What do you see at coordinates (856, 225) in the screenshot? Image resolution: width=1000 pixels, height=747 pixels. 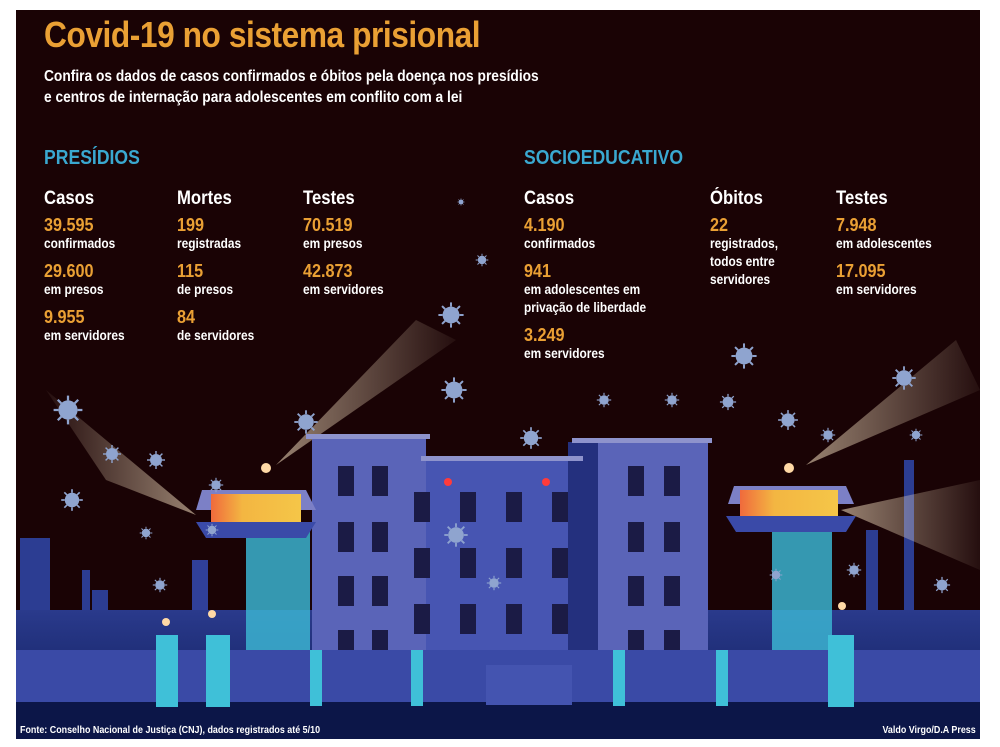 I see `stat-value: 7.948` at bounding box center [856, 225].